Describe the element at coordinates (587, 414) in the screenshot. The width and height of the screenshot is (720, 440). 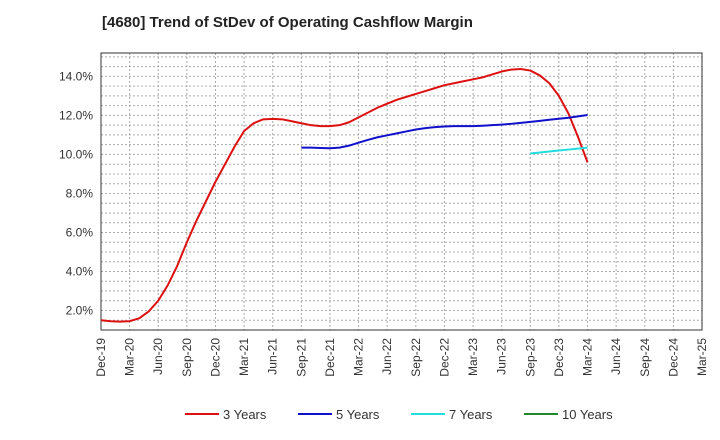
I see `legend-label: 10 Years` at that location.